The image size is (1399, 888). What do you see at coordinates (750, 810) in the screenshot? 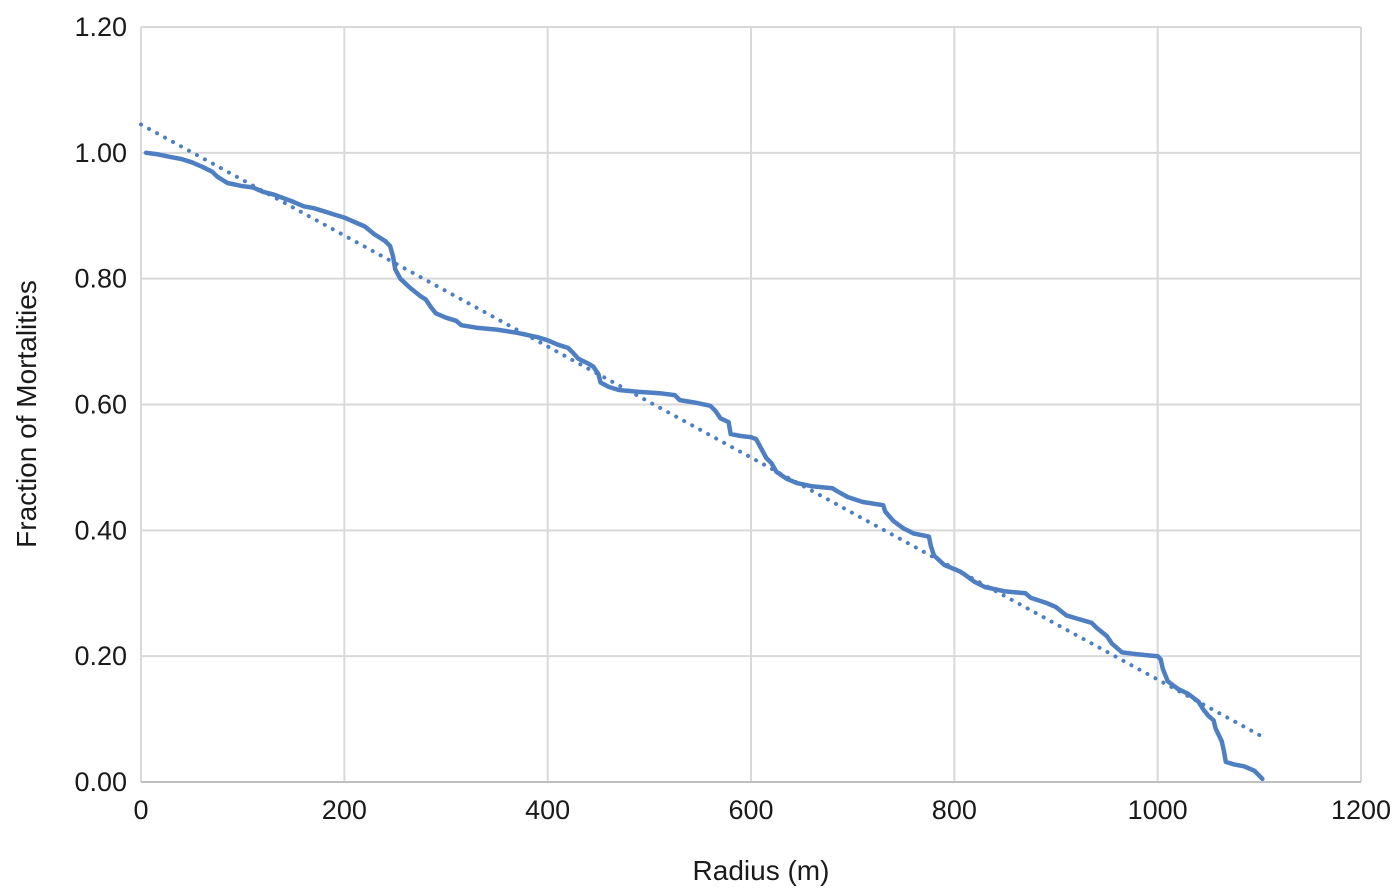
I see `x-tick-label: 600` at bounding box center [750, 810].